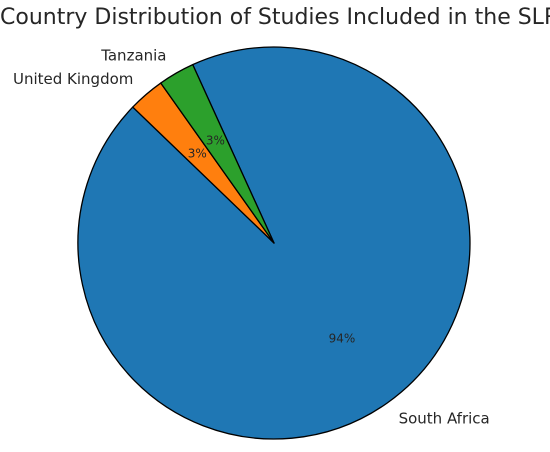  I want to click on slice-percent-south-africa: 94%, so click(342, 339).